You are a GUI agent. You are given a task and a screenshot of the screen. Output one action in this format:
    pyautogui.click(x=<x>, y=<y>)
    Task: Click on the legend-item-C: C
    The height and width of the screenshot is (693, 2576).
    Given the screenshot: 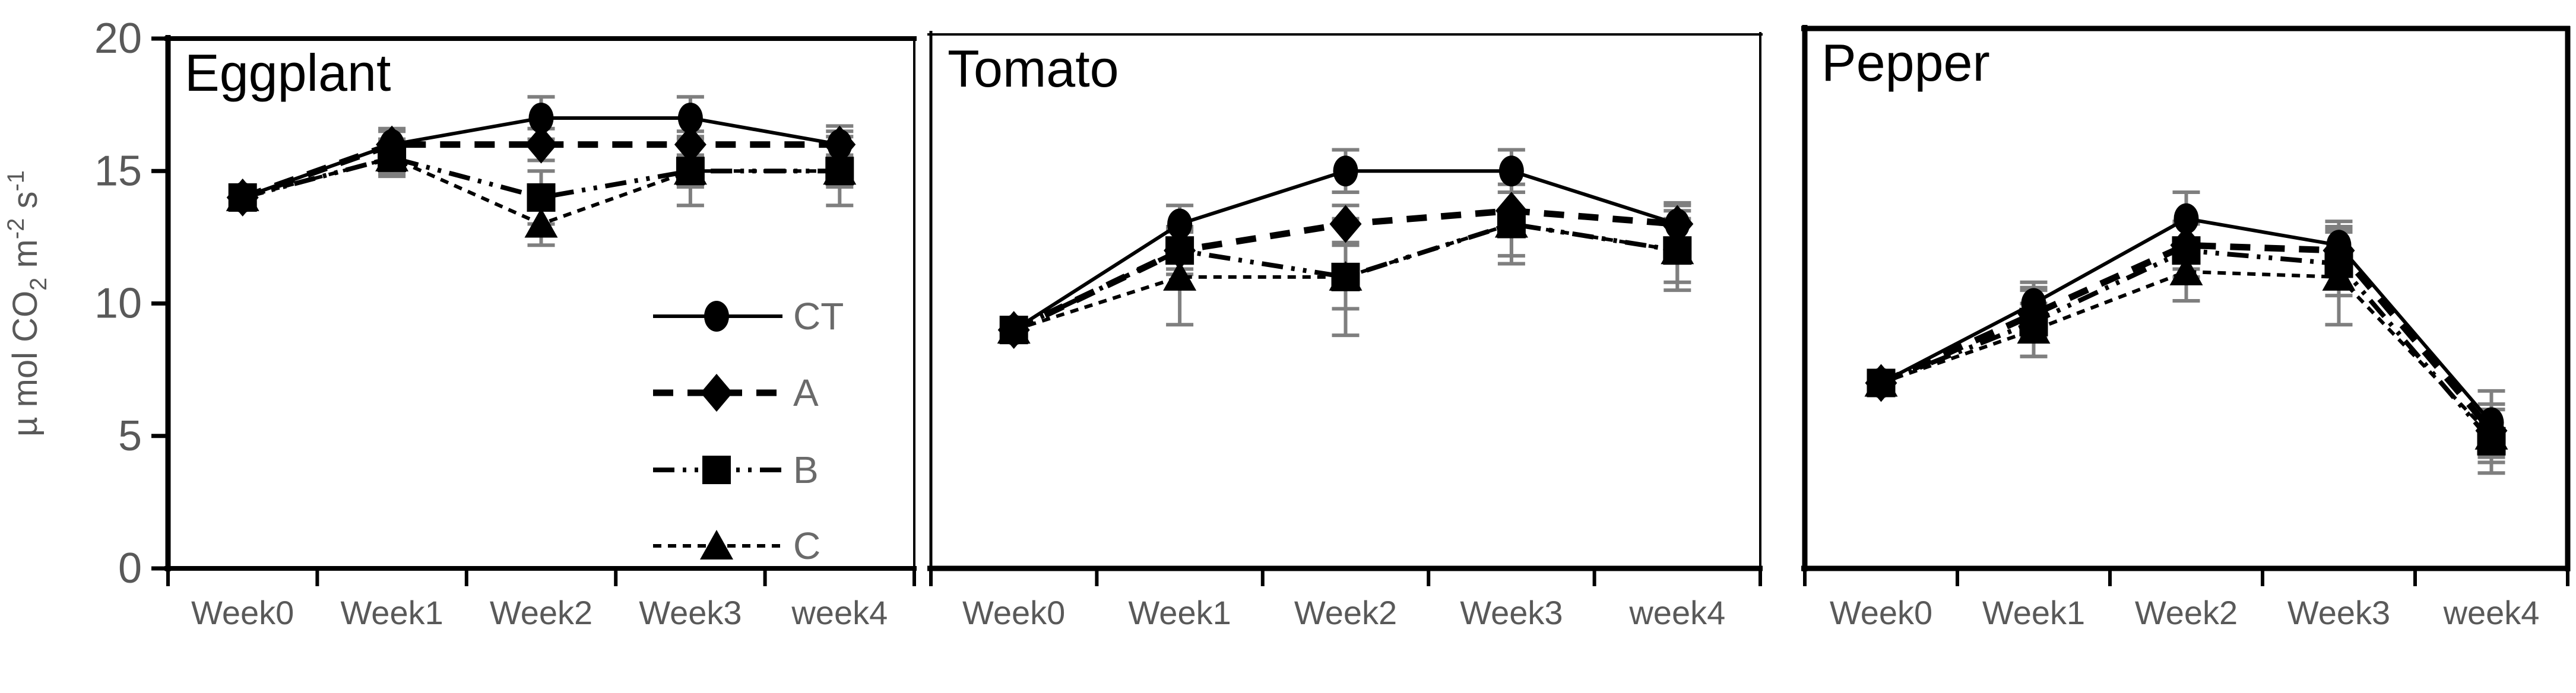 What is the action you would take?
    pyautogui.click(x=736, y=545)
    